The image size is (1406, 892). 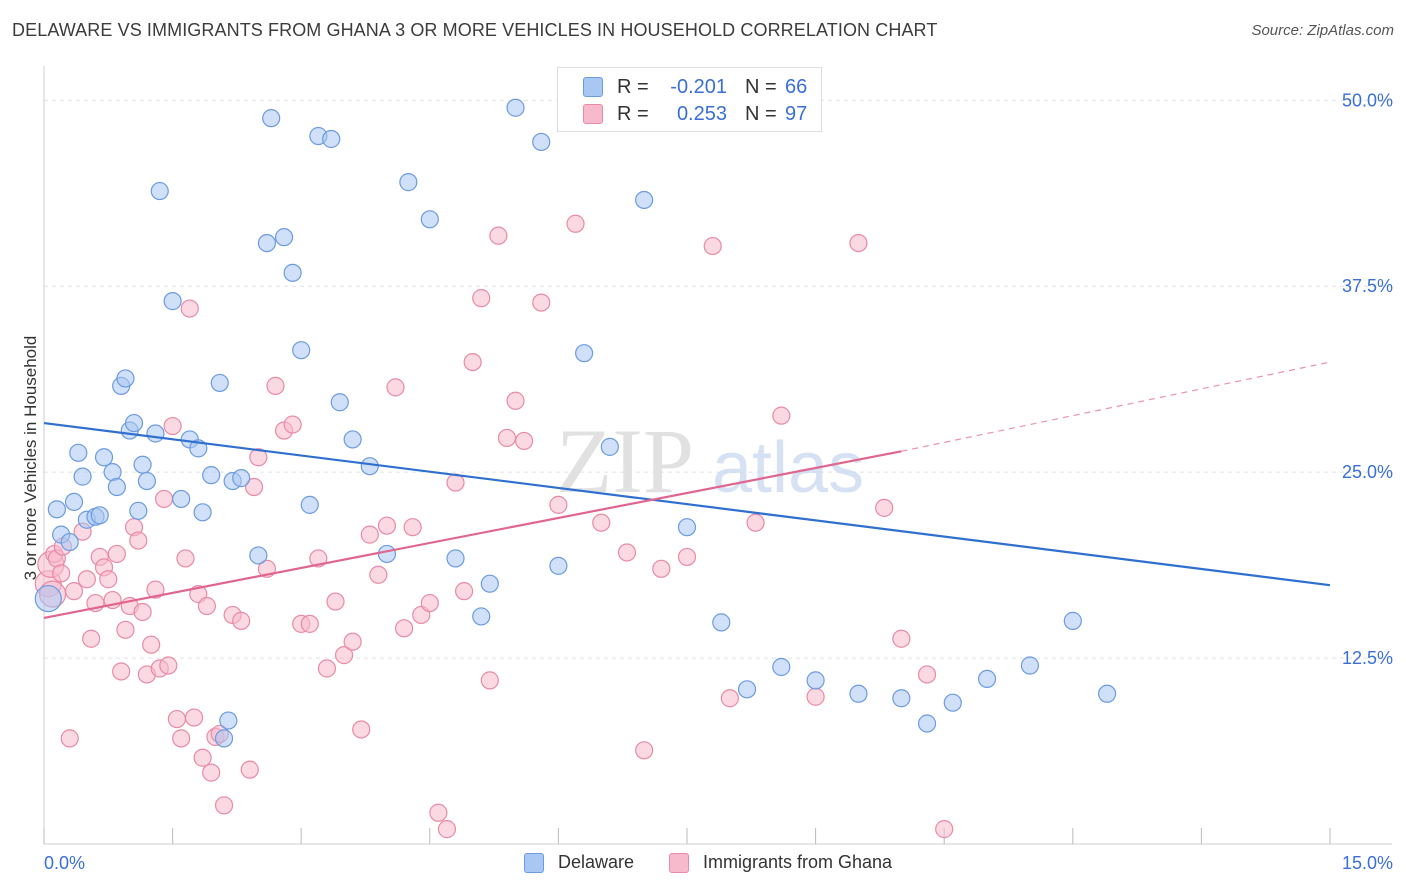 I want to click on watermark: ZIP atlas, so click(x=710, y=461).